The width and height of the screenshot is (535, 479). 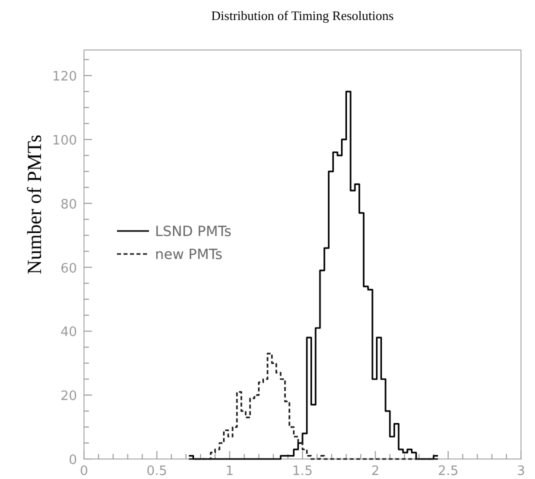 What do you see at coordinates (157, 471) in the screenshot?
I see `x-tick-label: 0.5` at bounding box center [157, 471].